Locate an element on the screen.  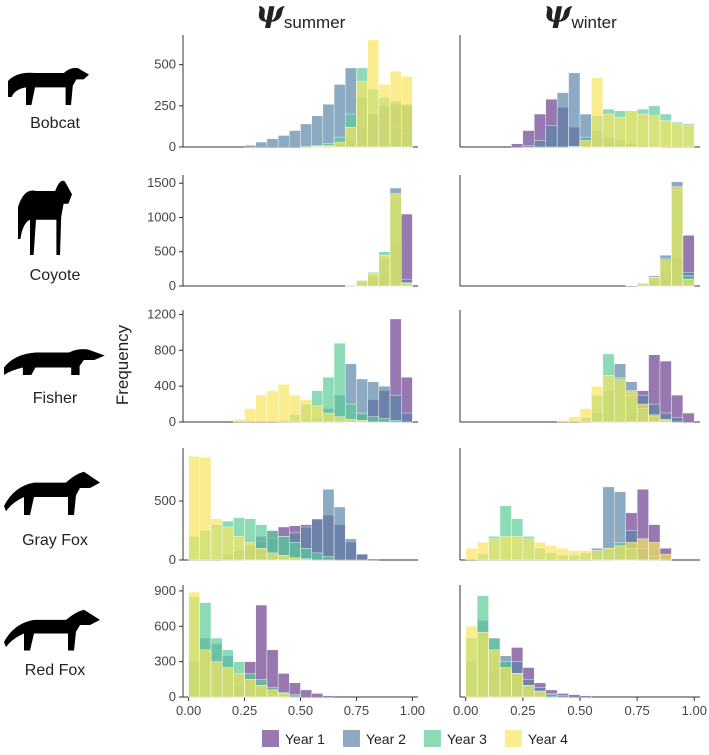
column-title: ψsummer is located at coordinates (301, 16).